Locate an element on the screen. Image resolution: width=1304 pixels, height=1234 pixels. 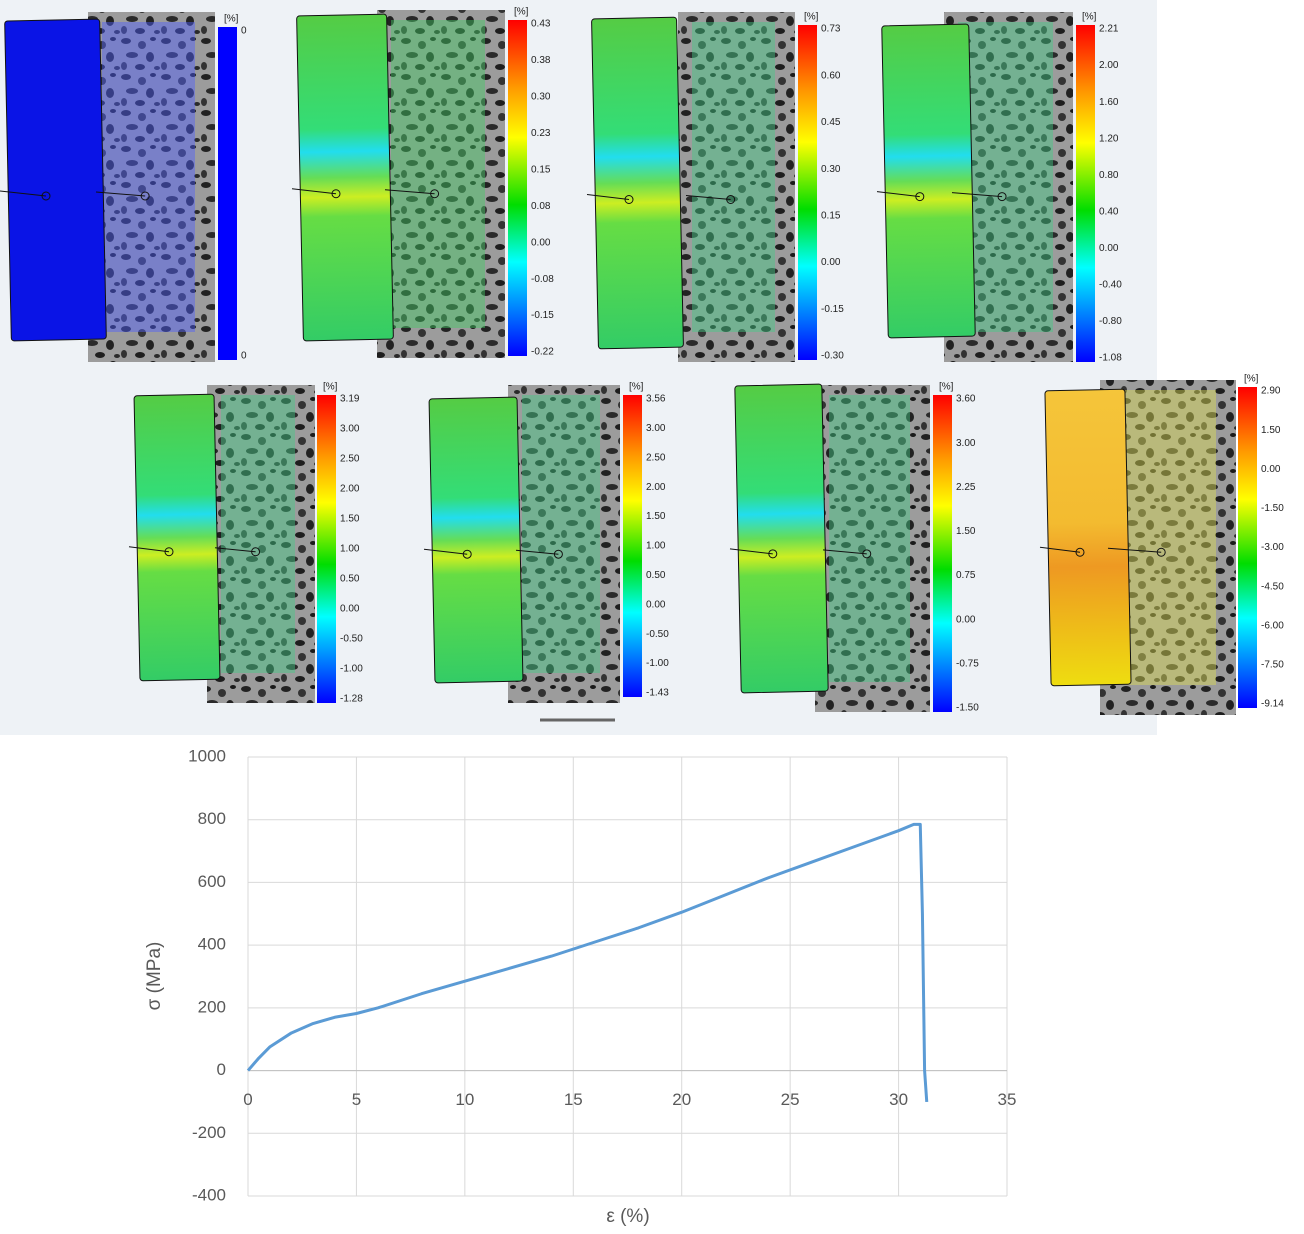
colorbar-tick-label: -0.80 is located at coordinates (1110, 321).